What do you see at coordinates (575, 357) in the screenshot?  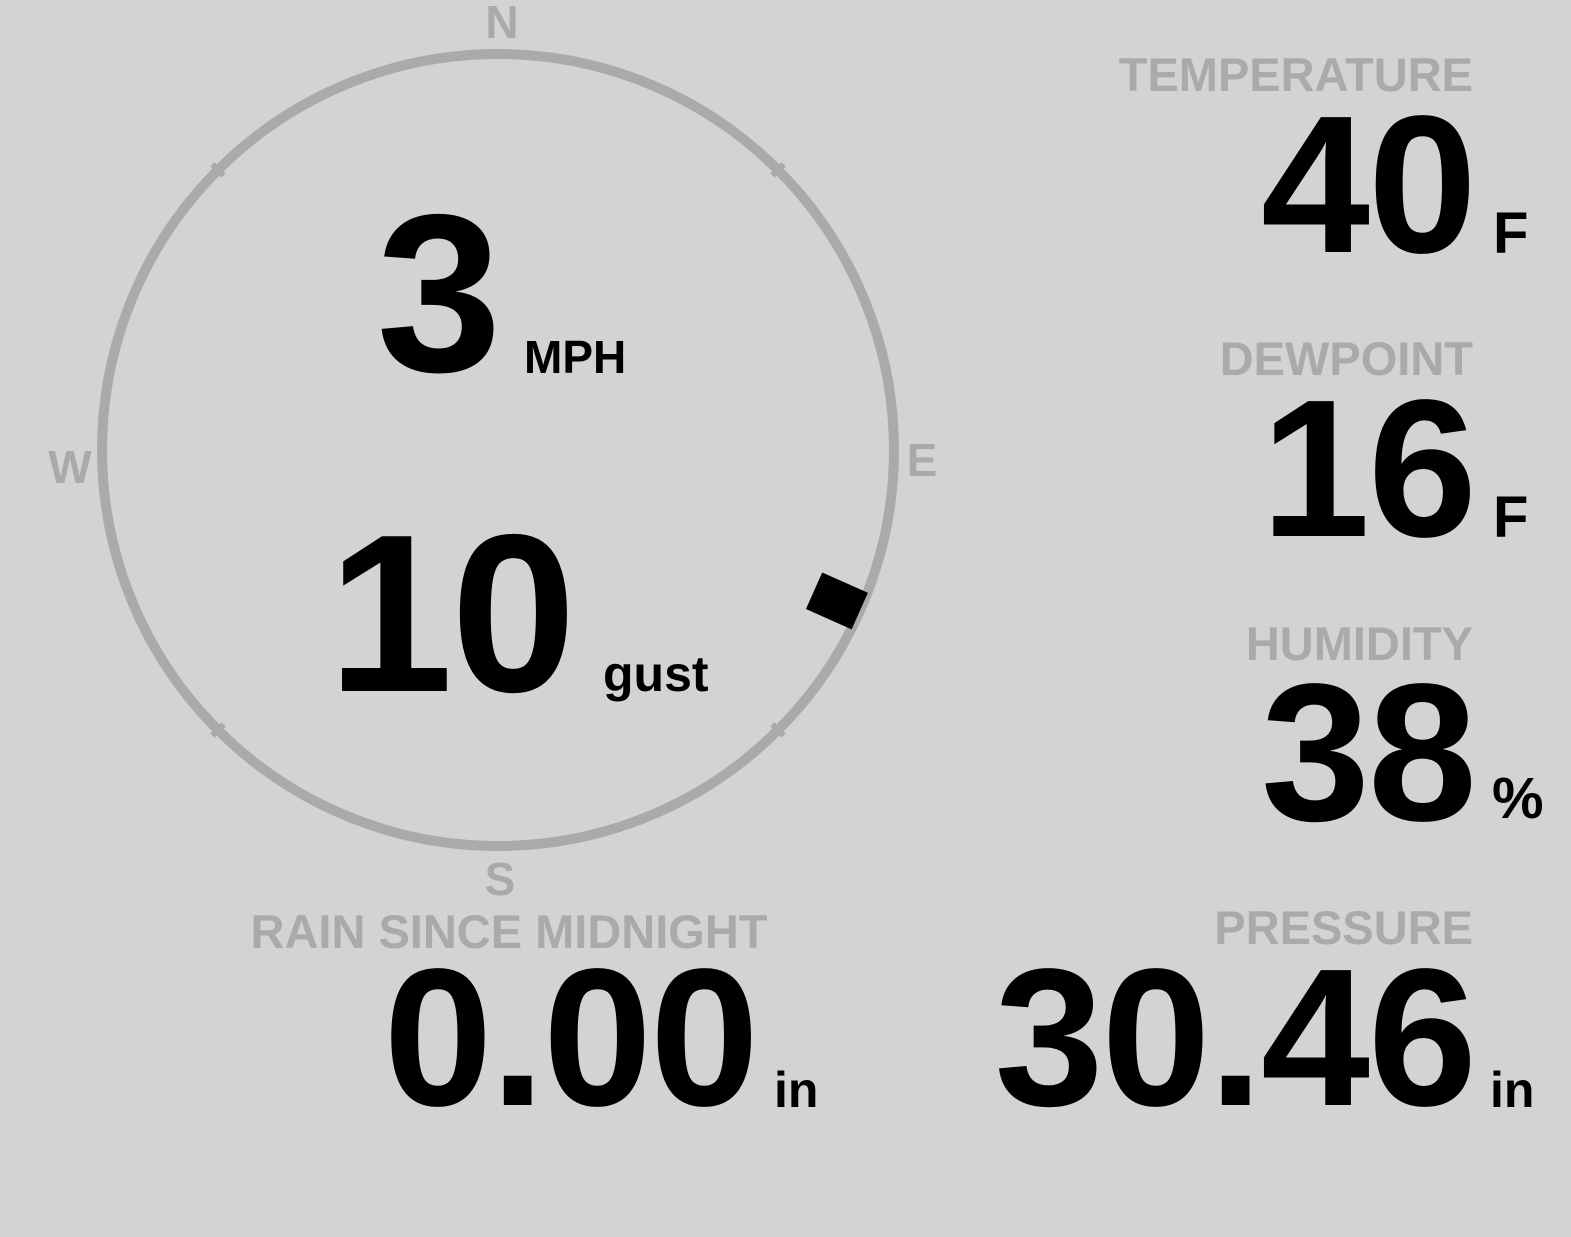 I see `wind-speed-unit: MPH` at bounding box center [575, 357].